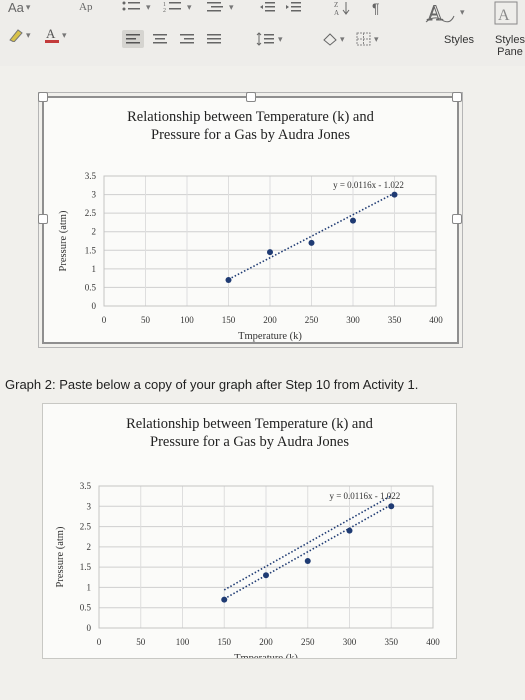  I want to click on align-right-icon, so click(187, 39).